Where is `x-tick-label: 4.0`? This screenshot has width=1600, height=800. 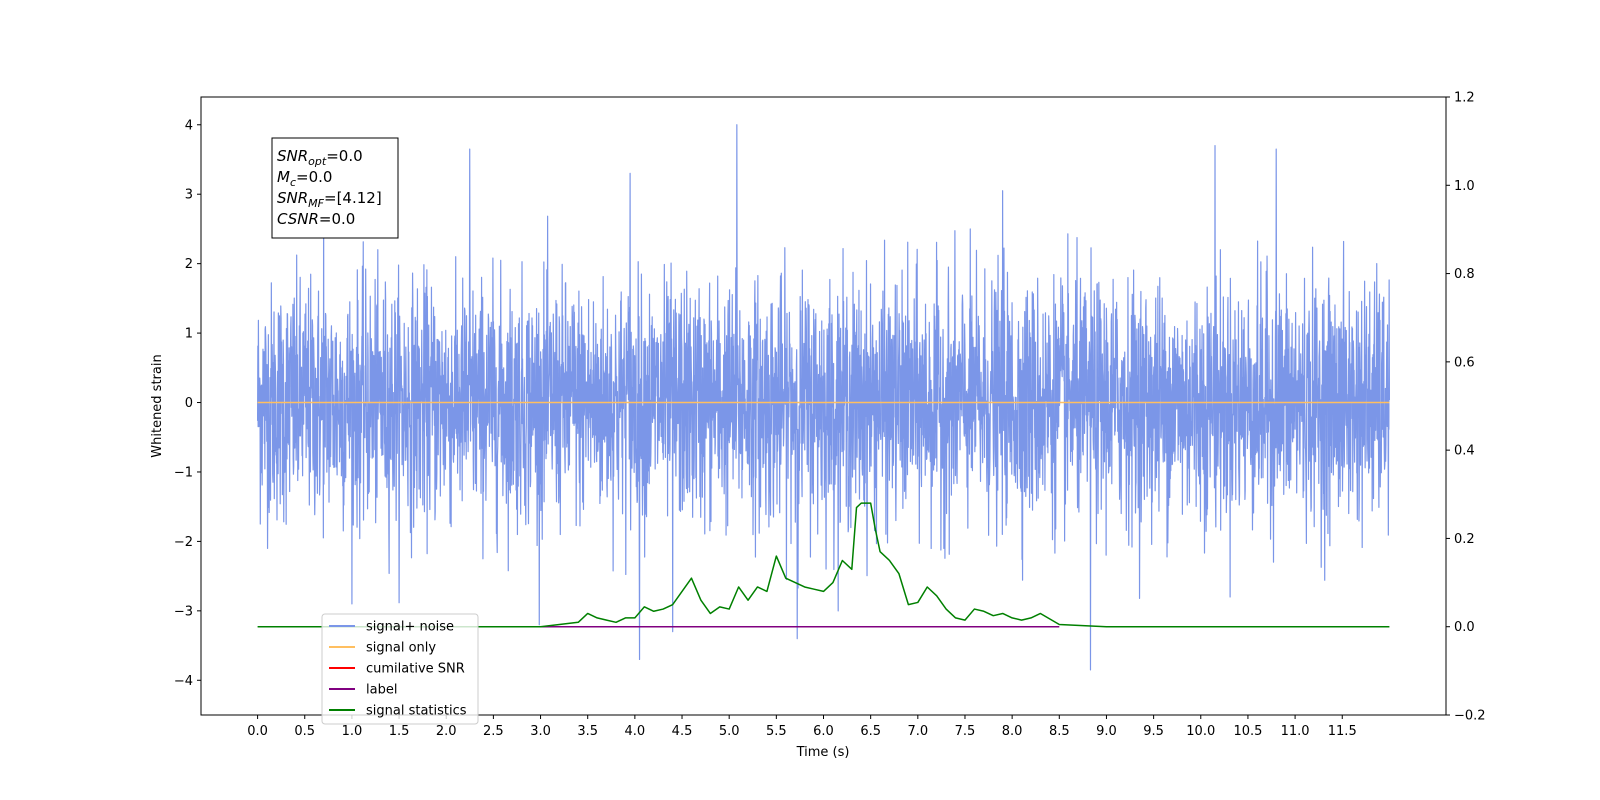
x-tick-label: 4.0 is located at coordinates (635, 731).